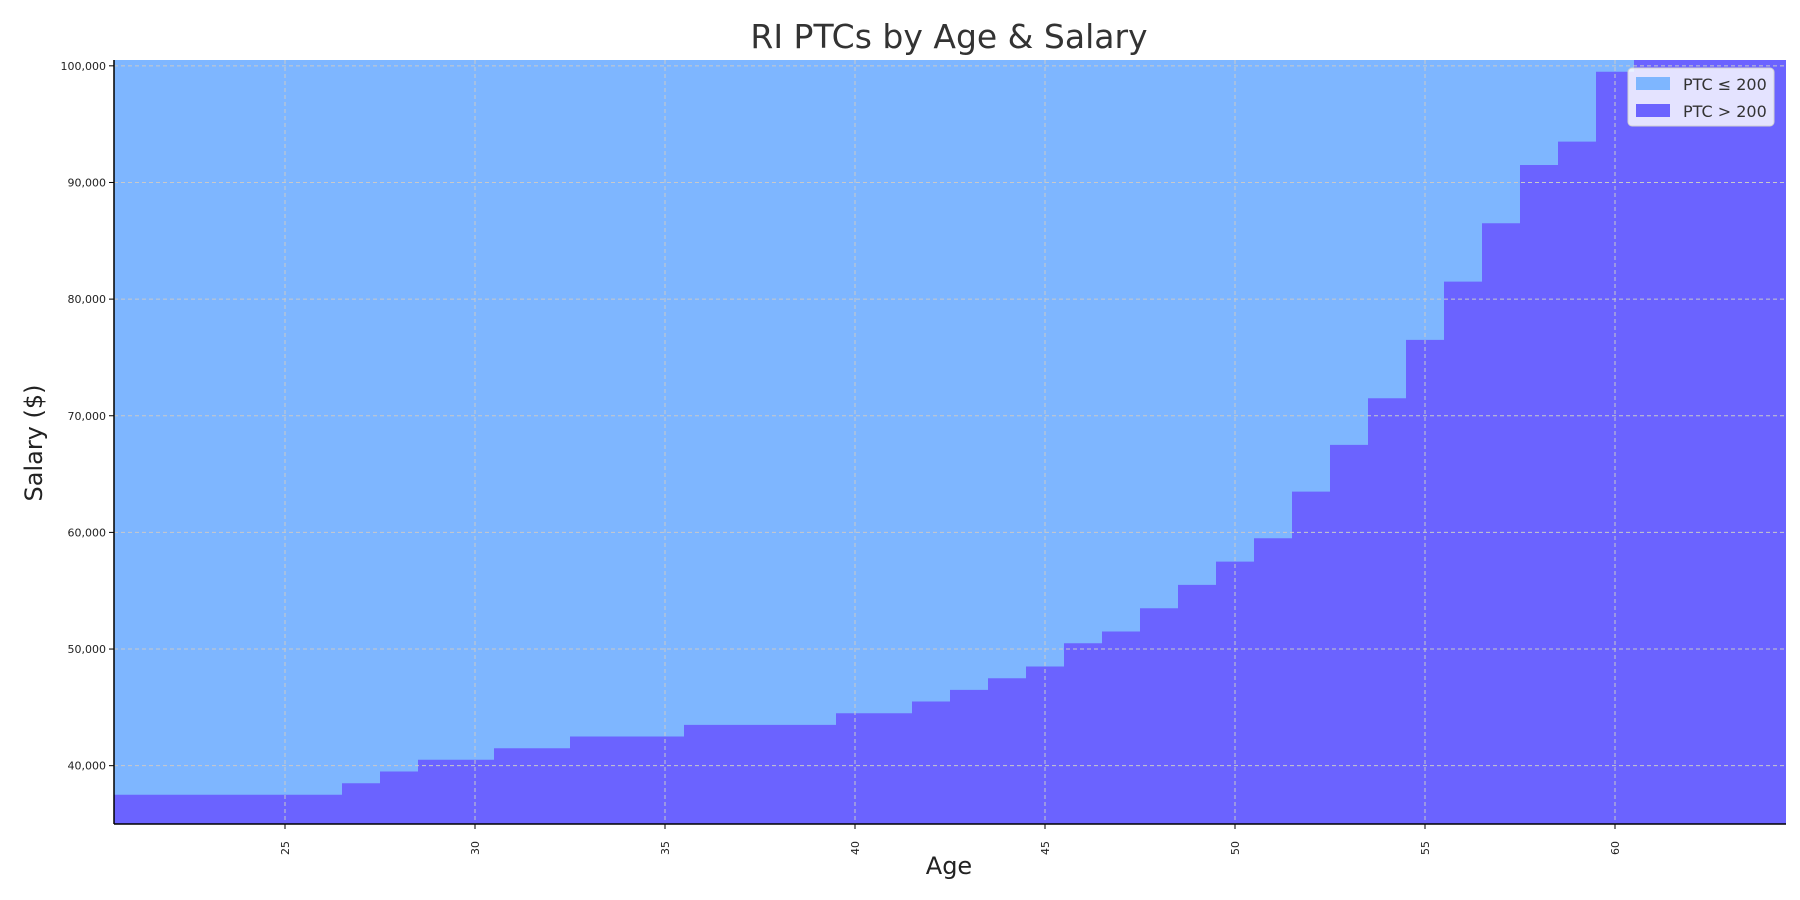  Describe the element at coordinates (948, 36) in the screenshot. I see `chart-title: RI PTCs by Age & Salary` at that location.